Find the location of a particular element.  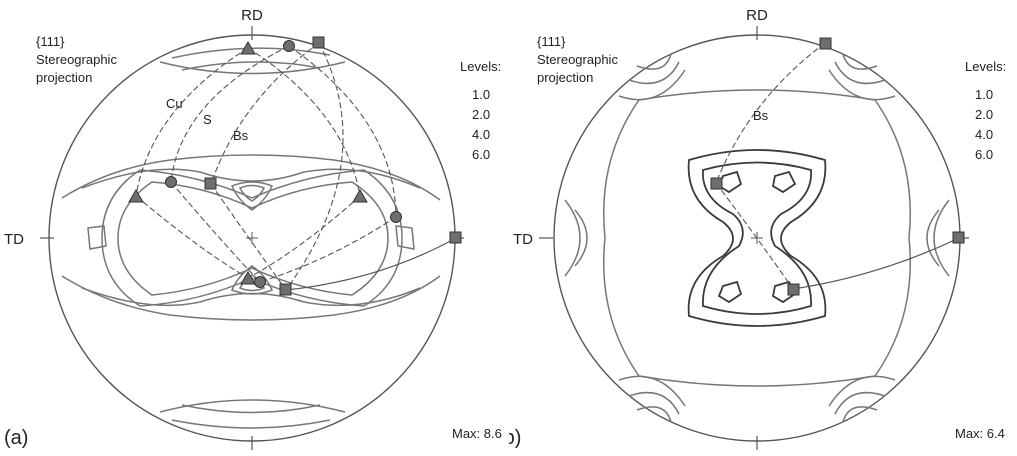

high-intensity-contours is located at coordinates (757, 238).